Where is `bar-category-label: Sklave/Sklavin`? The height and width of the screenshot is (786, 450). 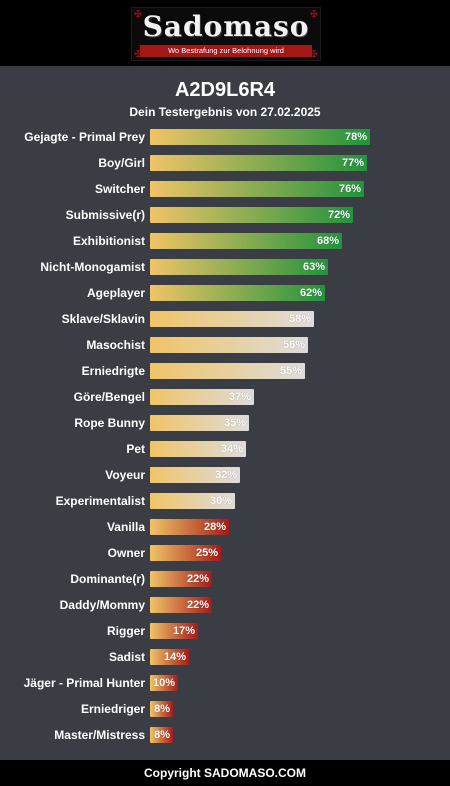 bar-category-label: Sklave/Sklavin is located at coordinates (103, 319).